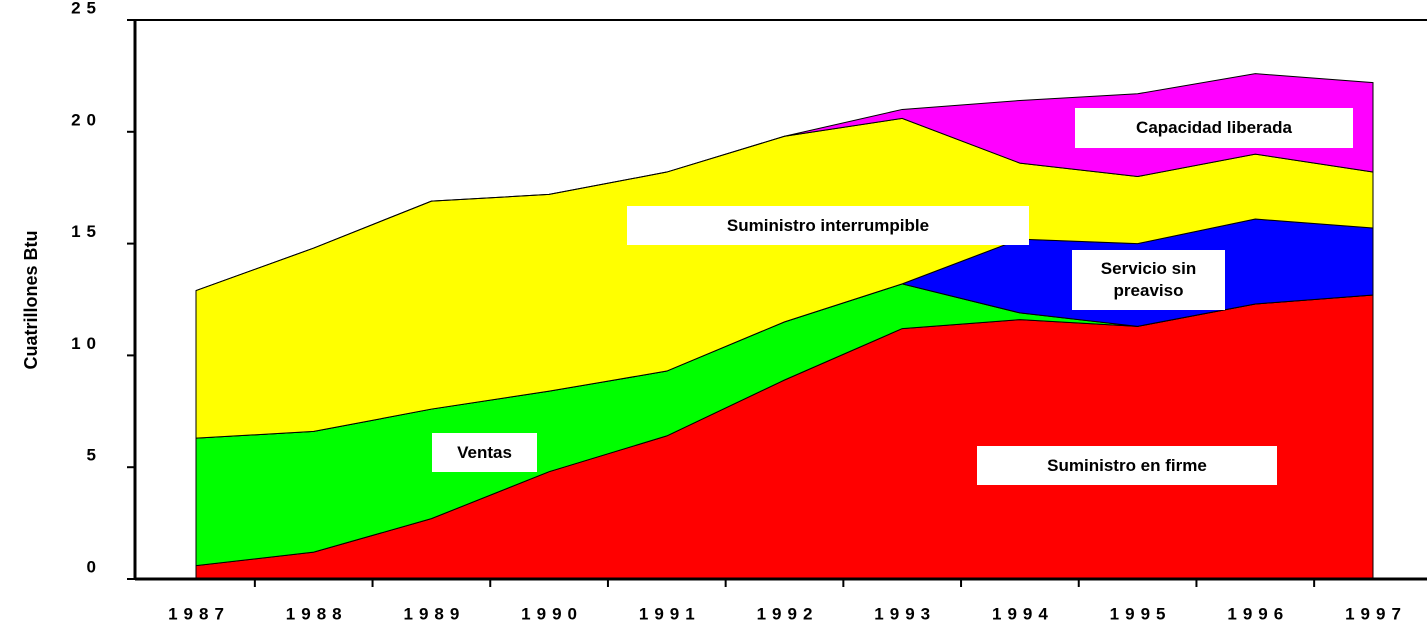  I want to click on x-tick-label: 1989, so click(434, 613).